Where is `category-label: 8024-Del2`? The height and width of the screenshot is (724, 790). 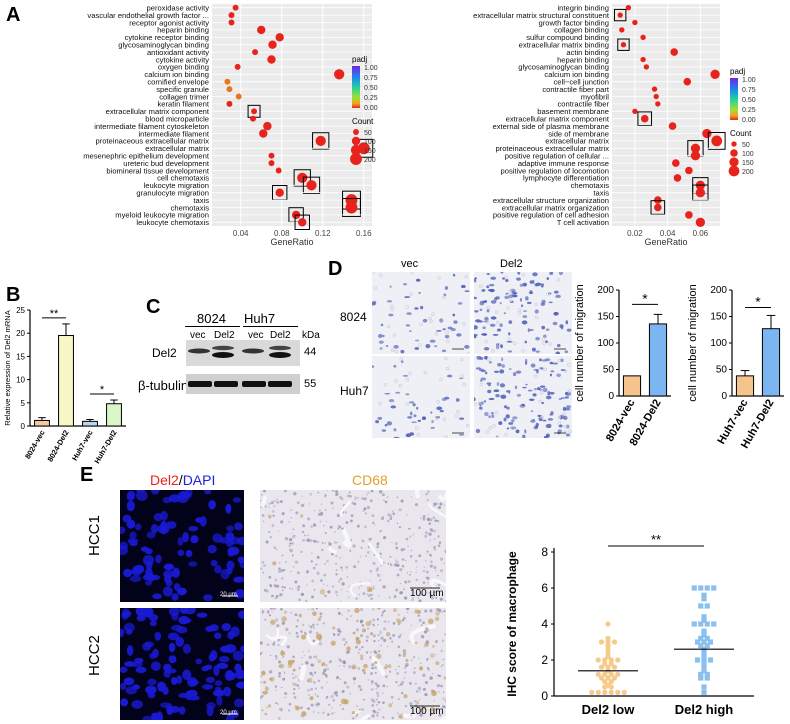
category-label: 8024-Del2 is located at coordinates (57, 446).